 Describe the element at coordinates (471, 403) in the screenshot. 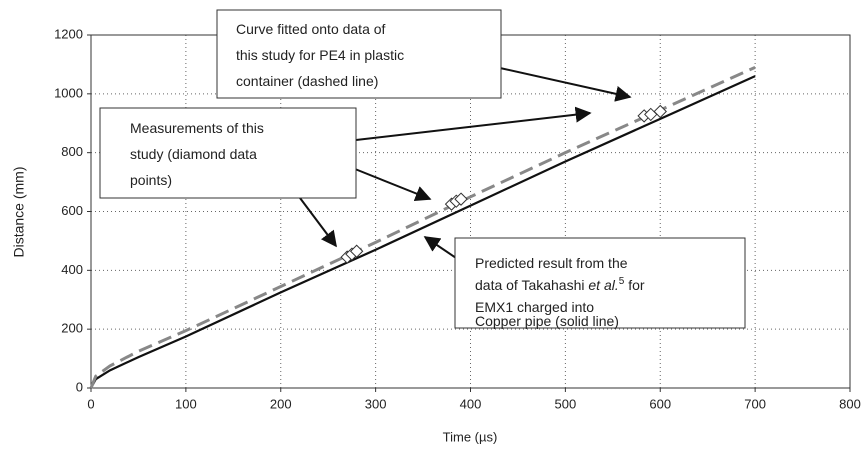

I see `x-tick-label: 400` at that location.